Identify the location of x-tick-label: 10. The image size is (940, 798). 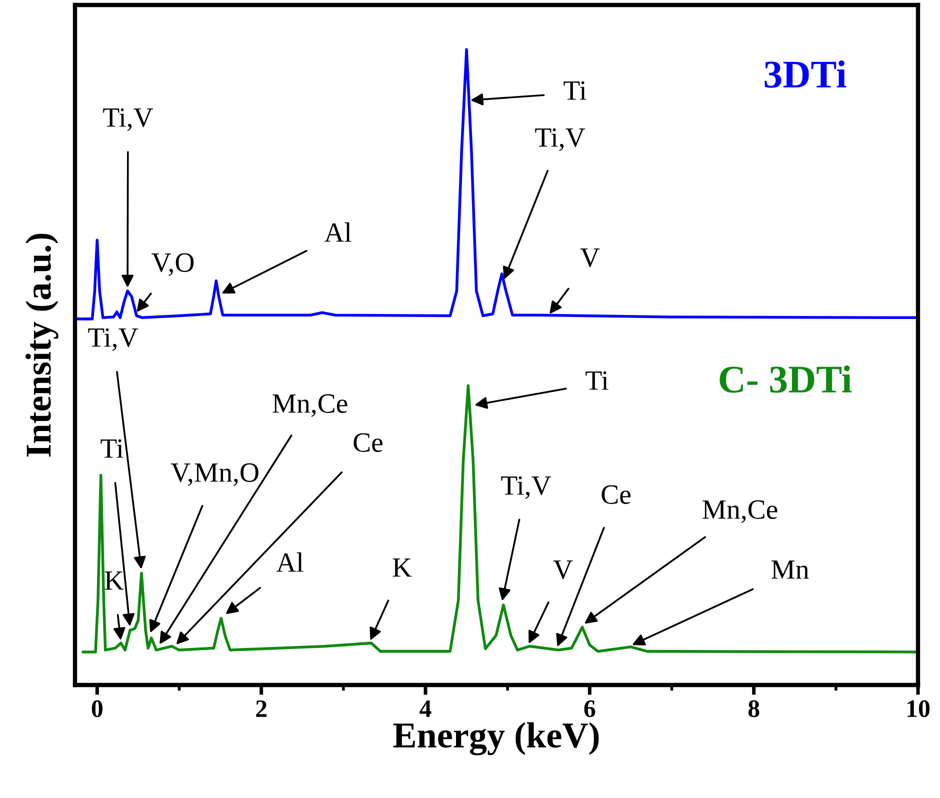
(919, 709).